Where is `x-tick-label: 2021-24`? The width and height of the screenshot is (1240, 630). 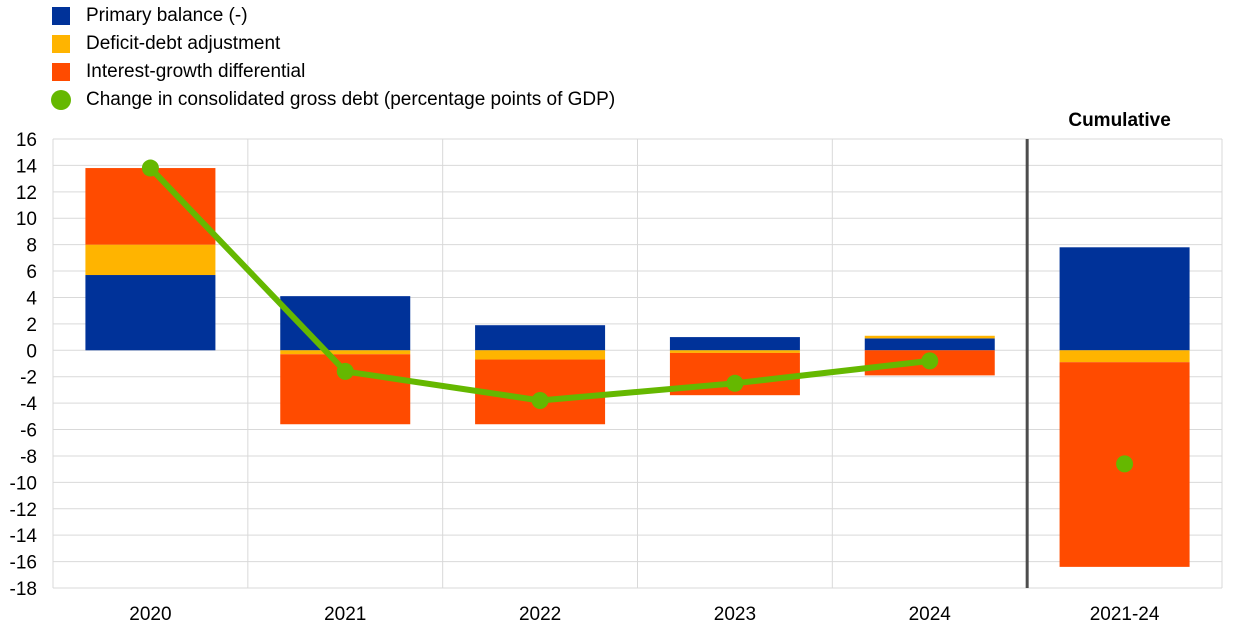 x-tick-label: 2021-24 is located at coordinates (1125, 614).